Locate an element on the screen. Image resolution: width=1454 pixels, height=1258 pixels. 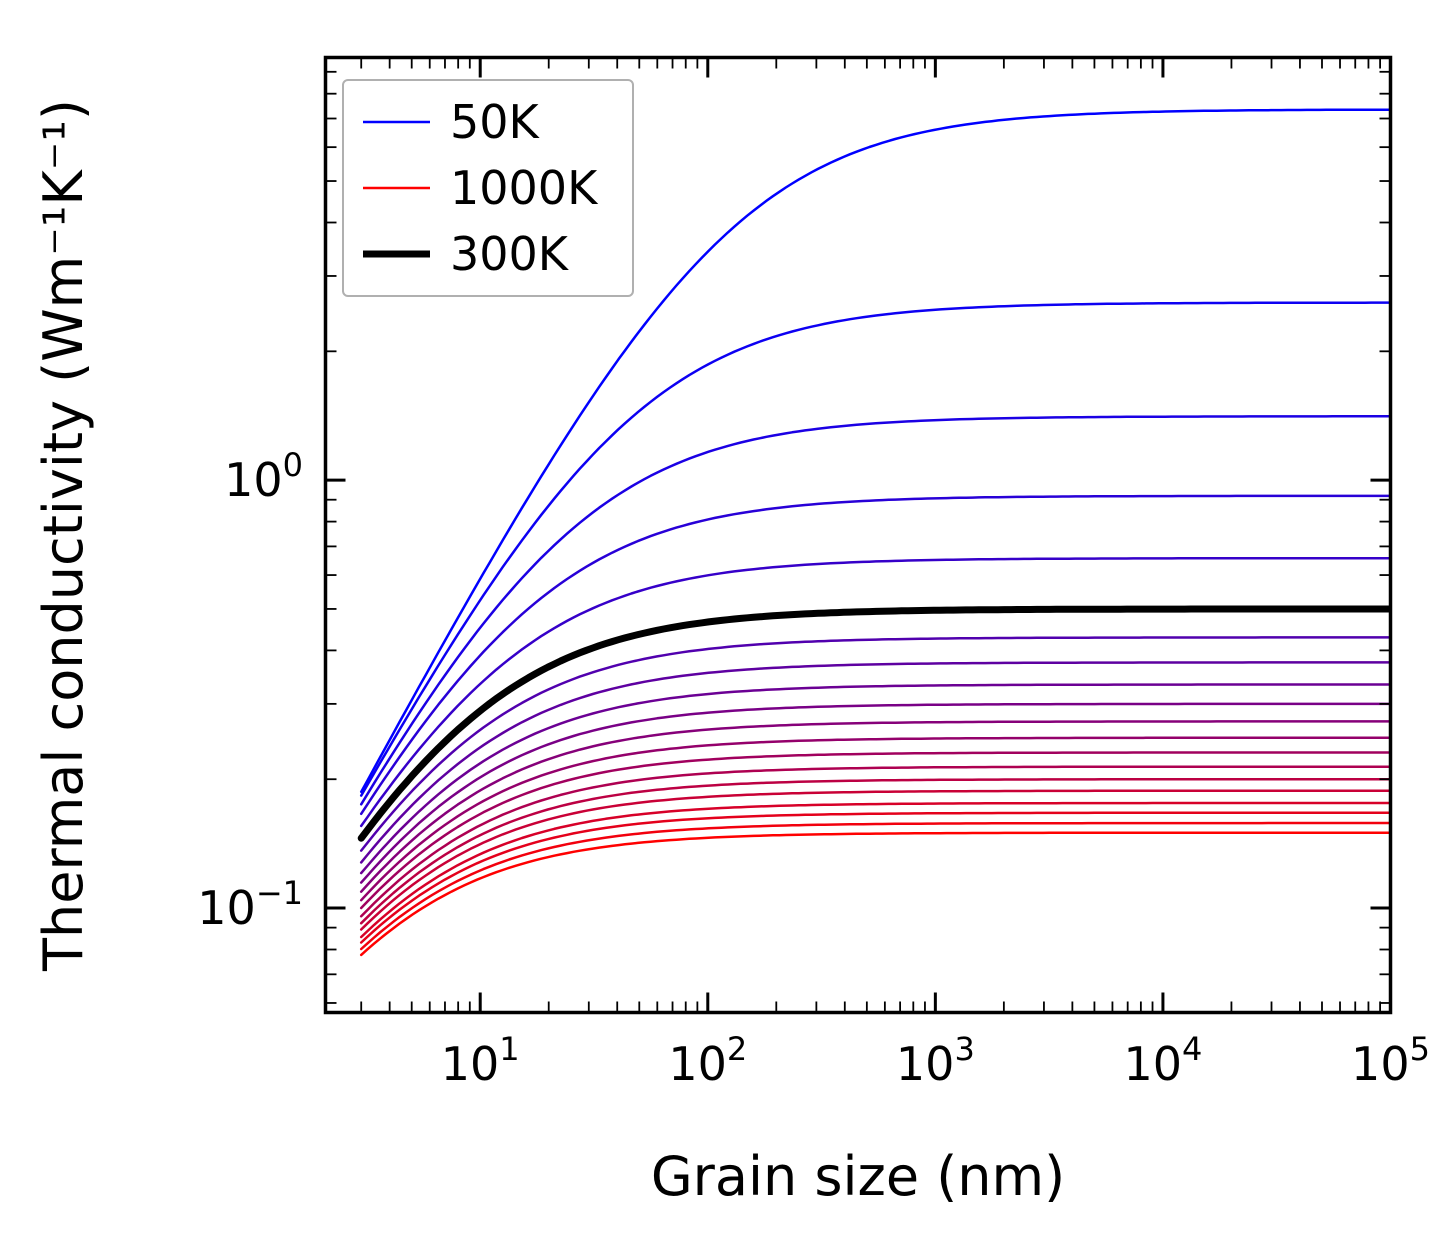
x-tick-label: 10³ is located at coordinates (935, 1060).